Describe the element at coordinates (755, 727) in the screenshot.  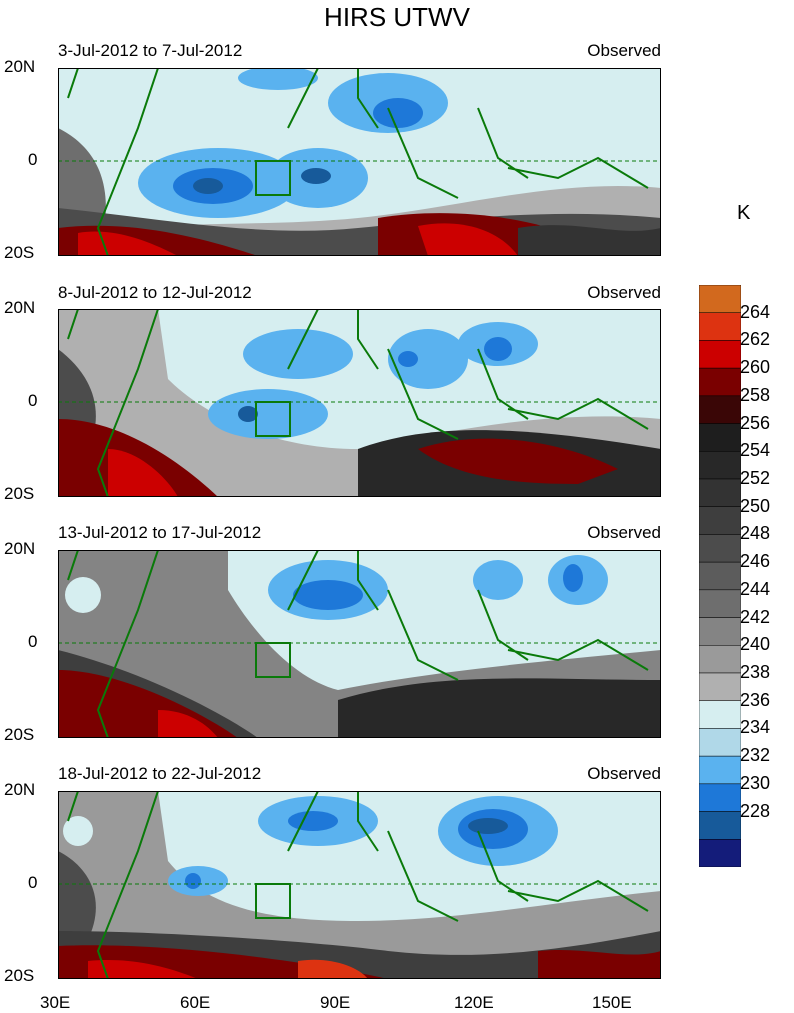
I see `colorbar-label: 234` at that location.